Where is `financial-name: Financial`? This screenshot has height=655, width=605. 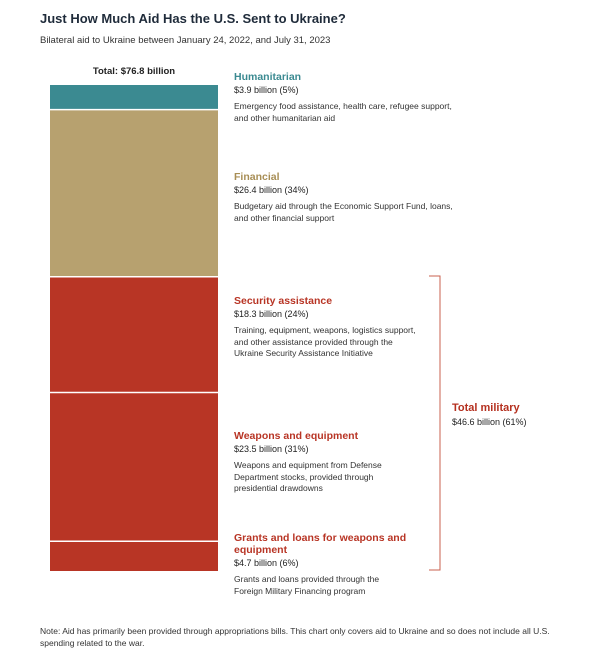 financial-name: Financial is located at coordinates (257, 177).